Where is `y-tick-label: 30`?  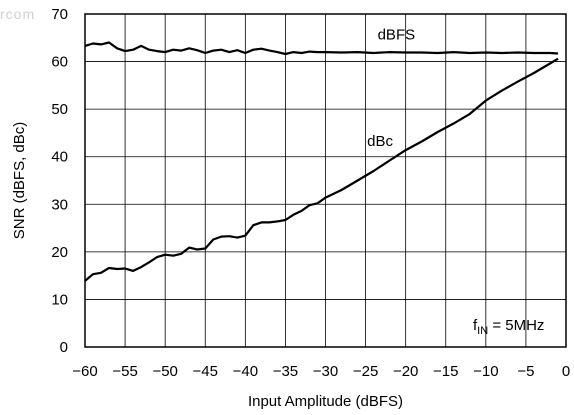 y-tick-label: 30 is located at coordinates (59, 204).